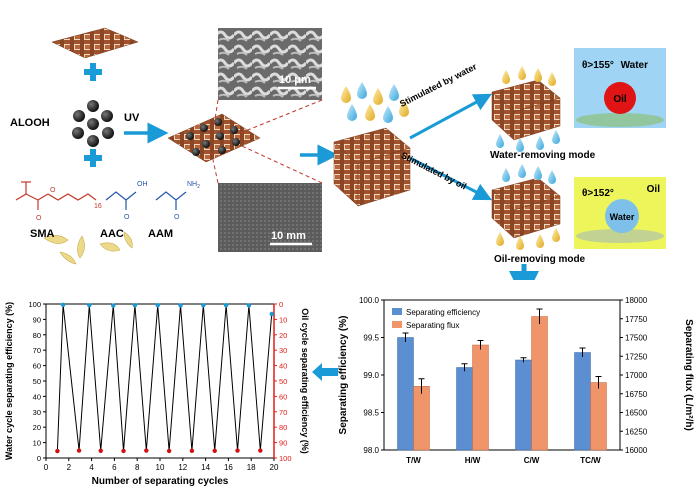 The height and width of the screenshot is (490, 700). What do you see at coordinates (598, 65) in the screenshot?
I see `water-contact-angle: θ>155°` at bounding box center [598, 65].